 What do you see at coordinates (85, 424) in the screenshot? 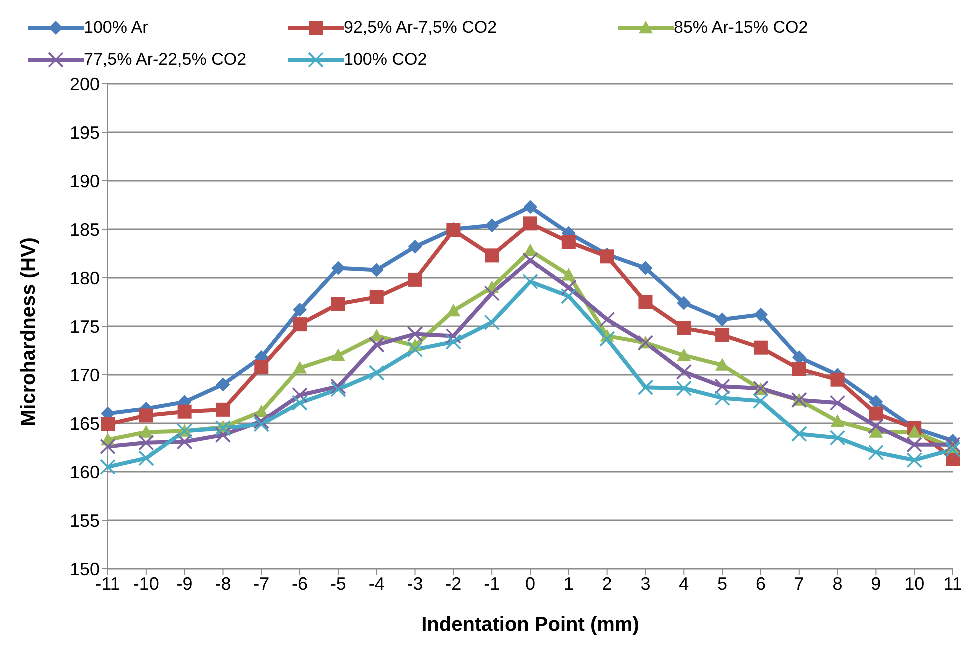
I see `y-tick-label: 165` at bounding box center [85, 424].